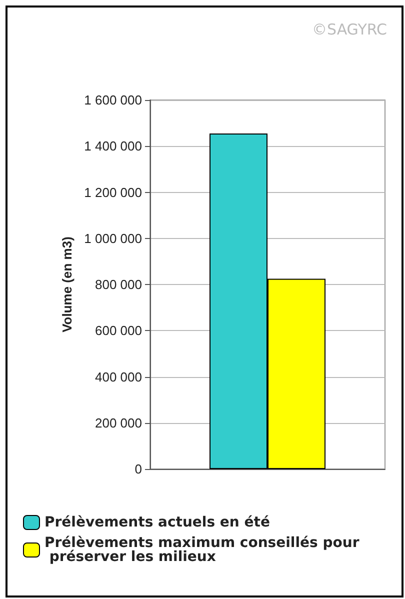 This screenshot has width=405, height=599. What do you see at coordinates (118, 284) in the screenshot?
I see `y-tick-label: 800 000` at bounding box center [118, 284].